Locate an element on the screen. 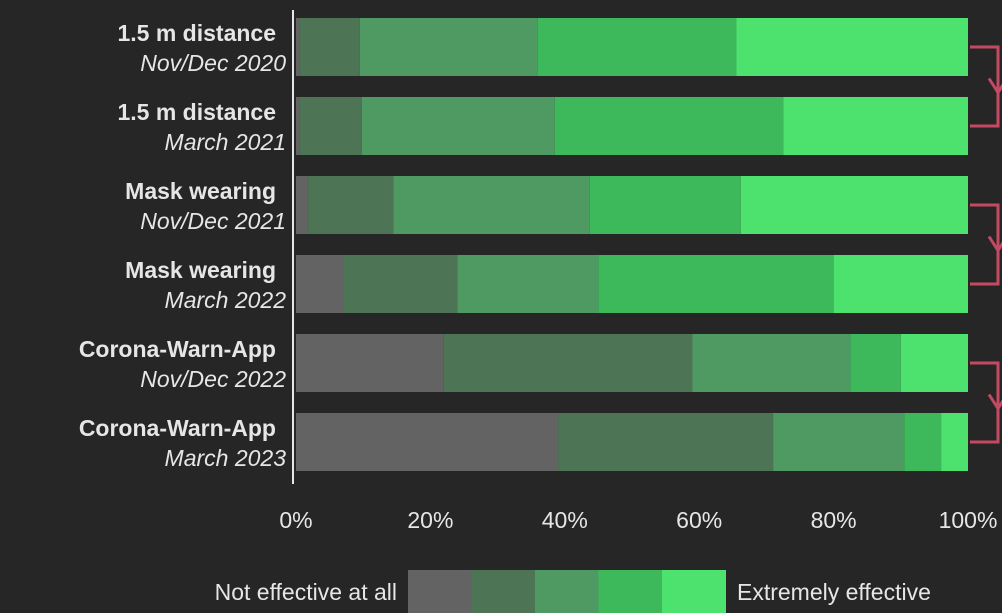  category-period-label: March 2021 is located at coordinates (225, 142).